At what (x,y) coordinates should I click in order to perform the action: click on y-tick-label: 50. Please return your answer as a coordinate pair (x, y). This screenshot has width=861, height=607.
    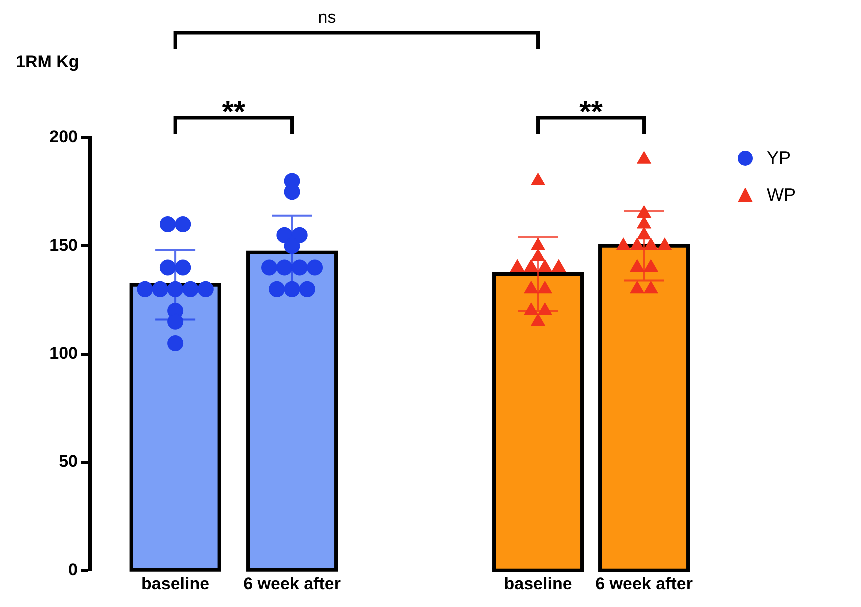
    Looking at the image, I should click on (68, 462).